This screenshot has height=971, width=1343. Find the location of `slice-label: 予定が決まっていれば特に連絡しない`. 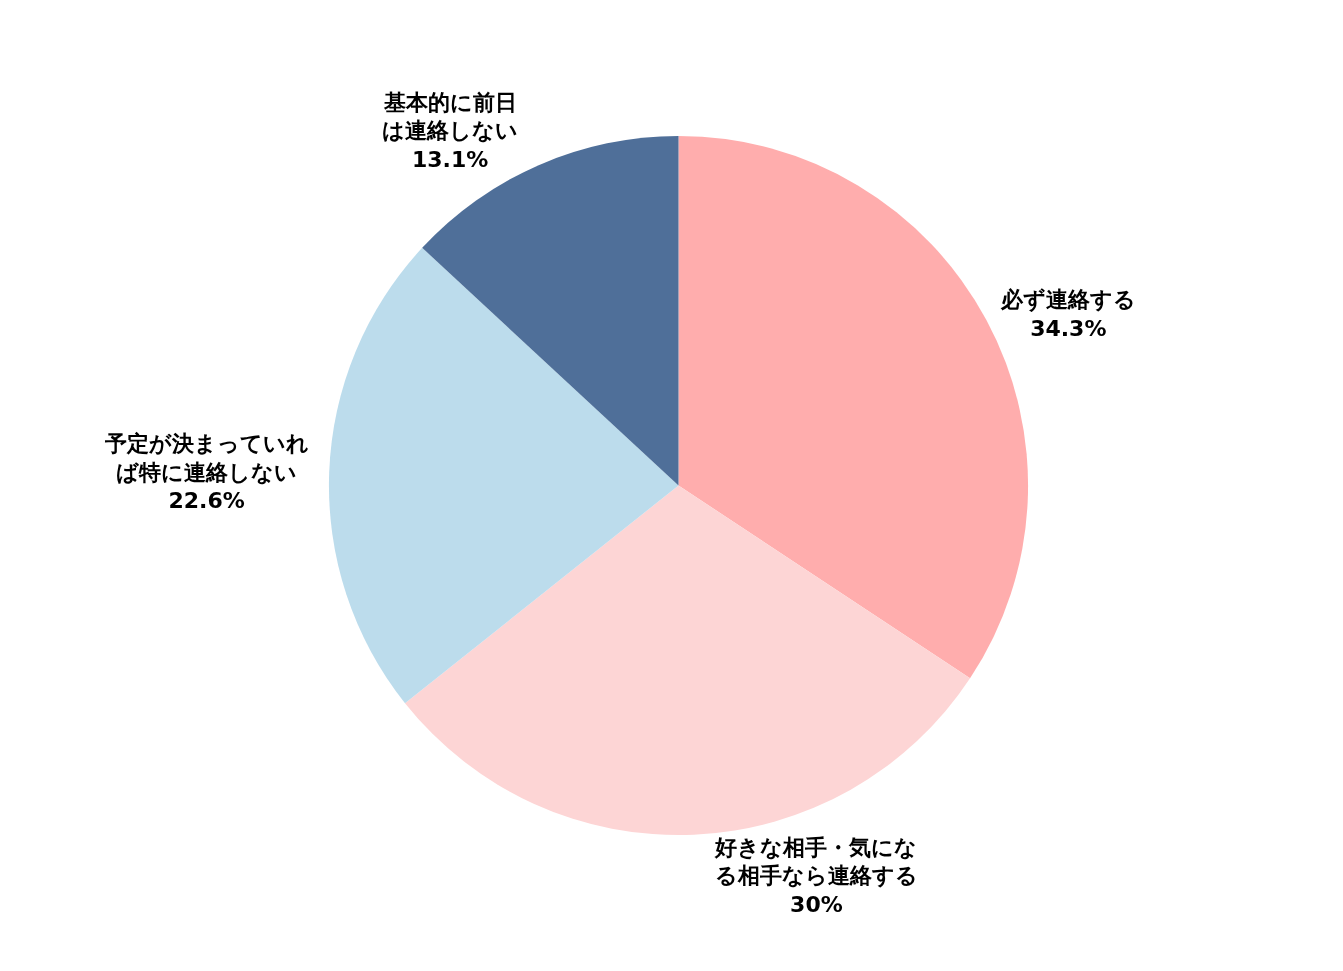

slice-label: 予定が決まっていれば特に連絡しない is located at coordinates (206, 458).